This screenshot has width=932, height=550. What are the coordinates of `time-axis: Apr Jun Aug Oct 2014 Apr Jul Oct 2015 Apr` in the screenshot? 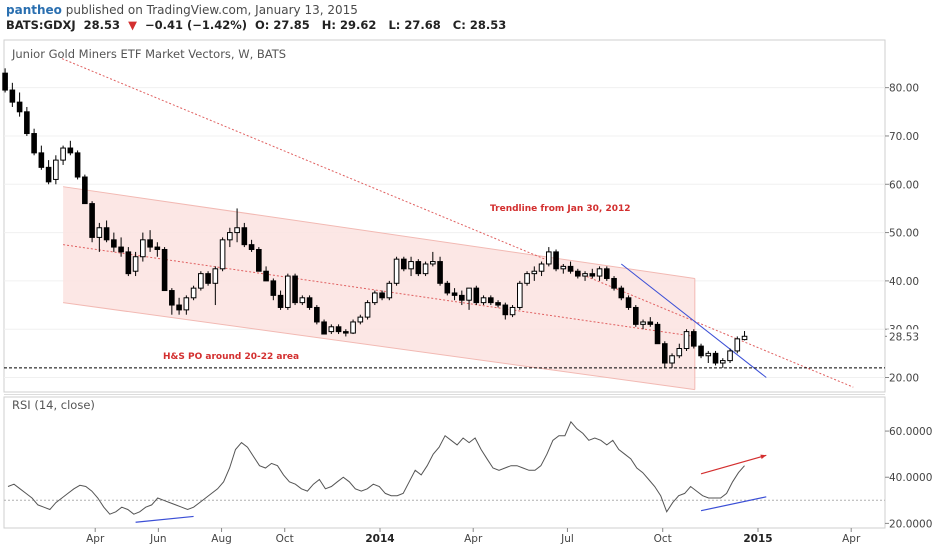 It's located at (473, 536).